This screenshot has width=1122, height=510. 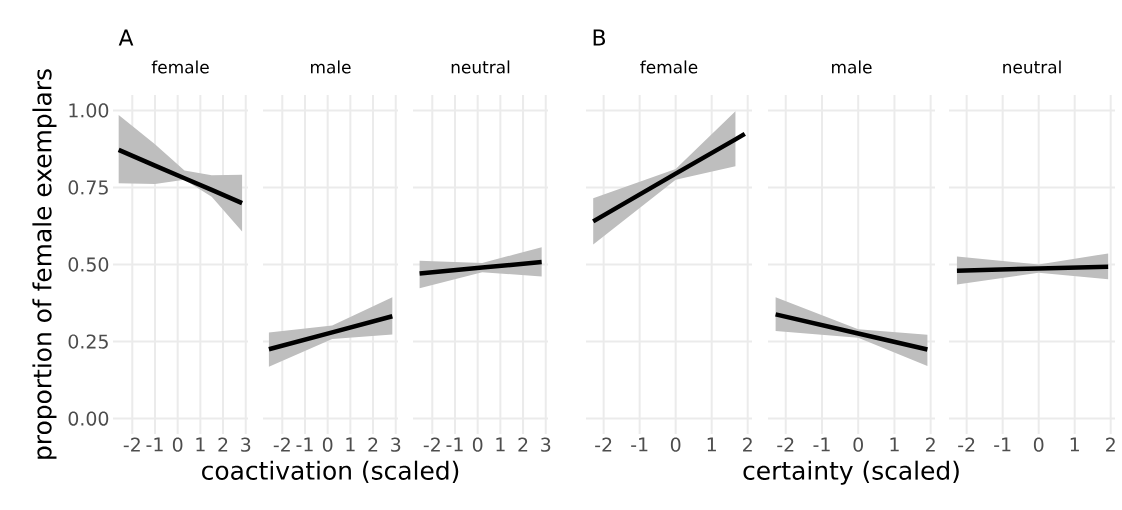 I want to click on x-axis-title: coactivation (scaled), so click(x=330, y=471).